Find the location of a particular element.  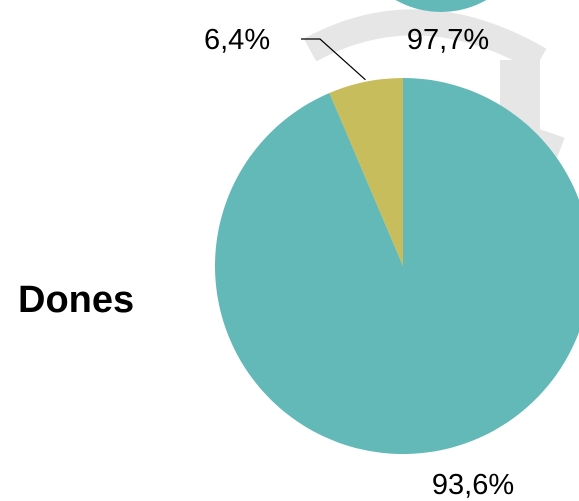

slice-leader-line is located at coordinates (333, 59).